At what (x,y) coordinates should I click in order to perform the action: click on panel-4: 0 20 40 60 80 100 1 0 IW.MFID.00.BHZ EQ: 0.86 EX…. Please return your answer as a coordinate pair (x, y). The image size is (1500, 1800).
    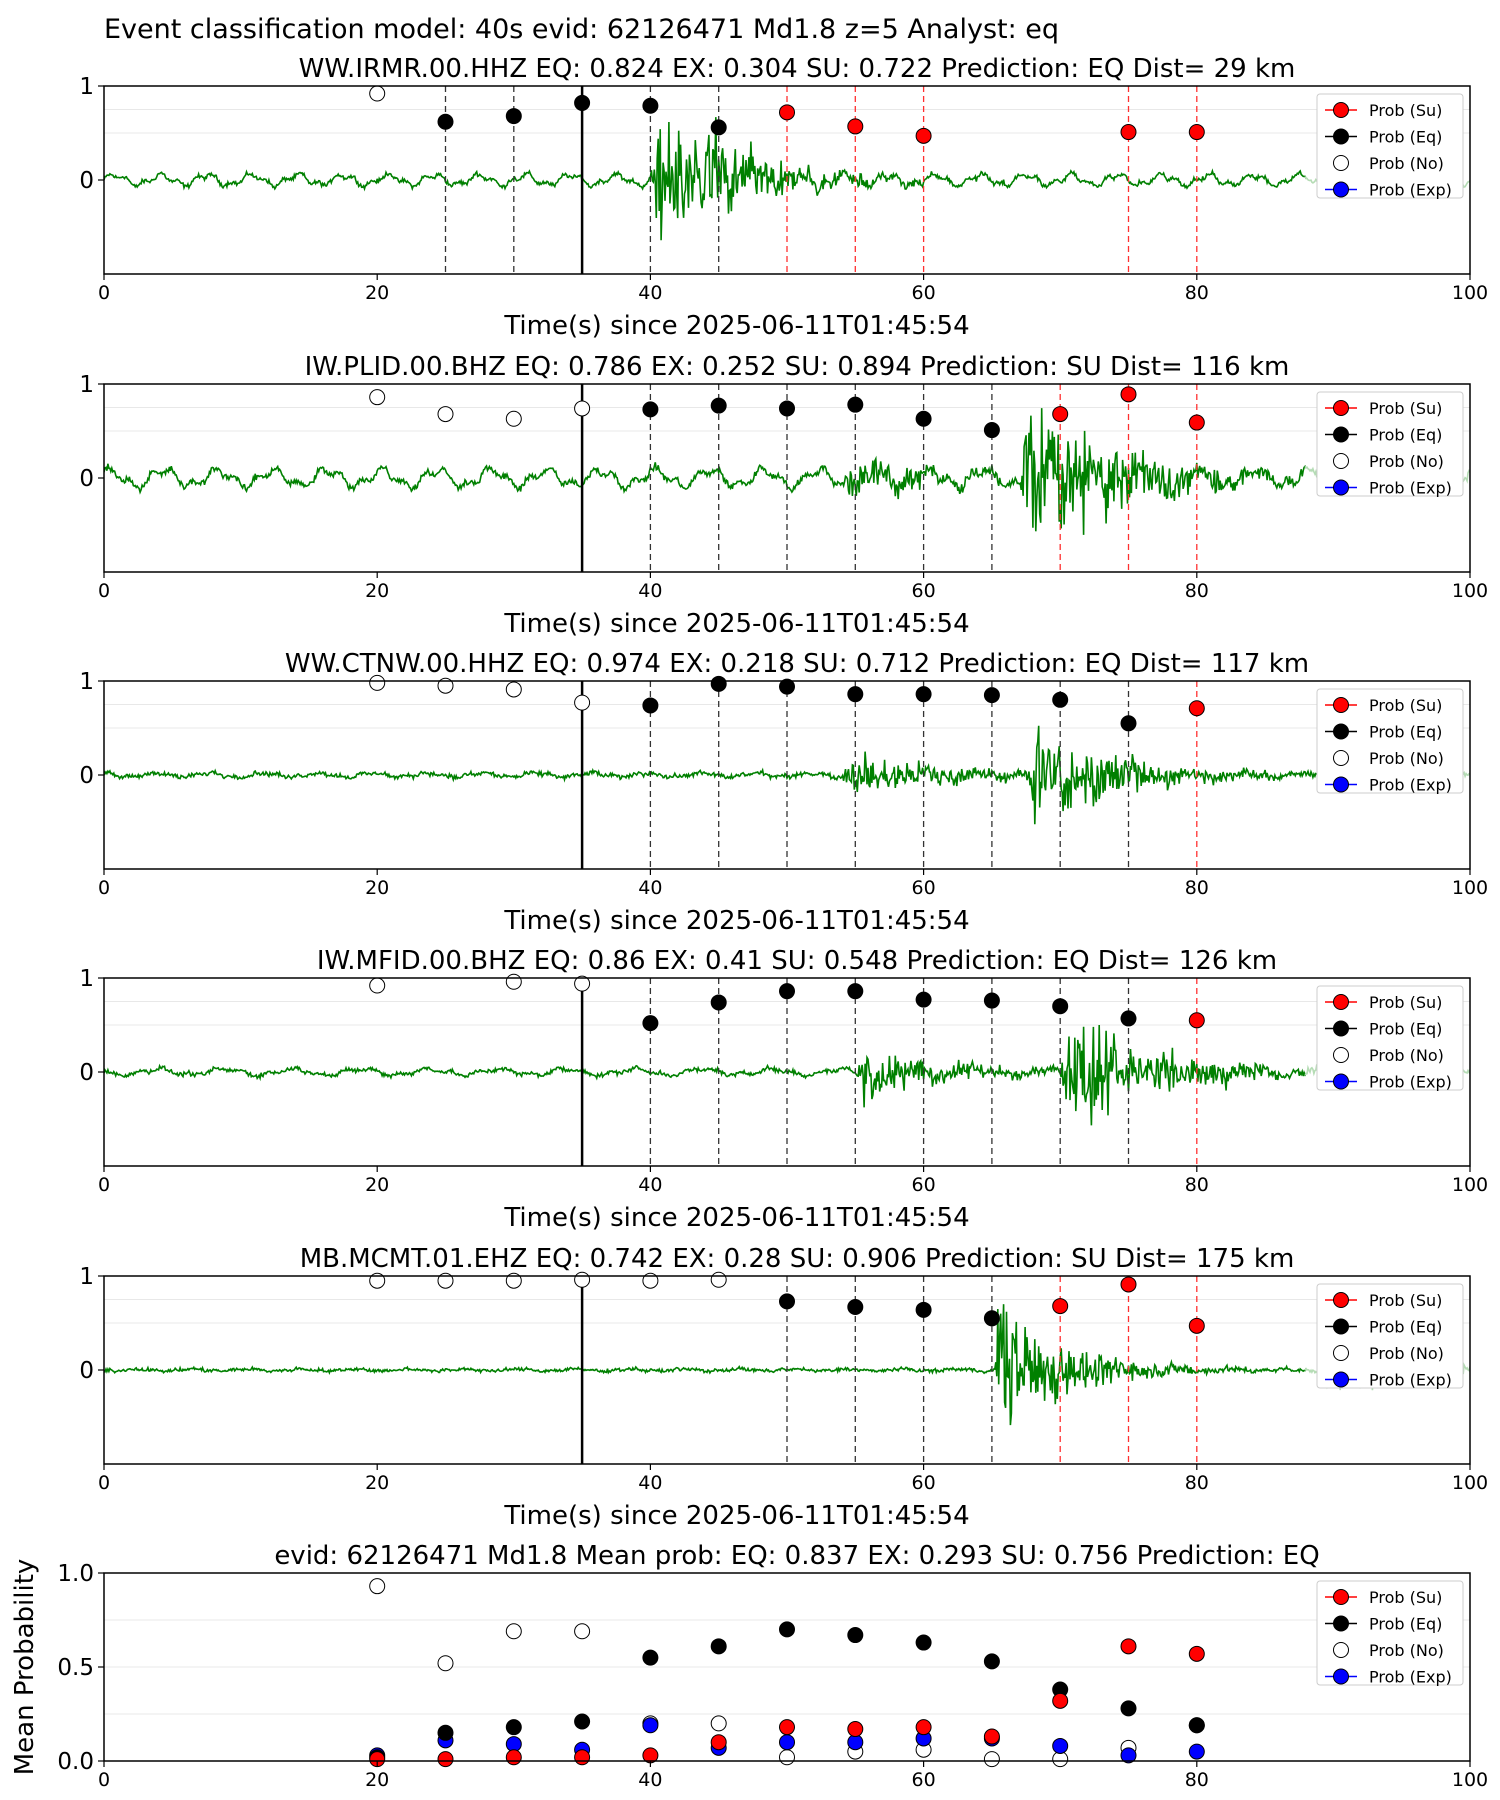
    Looking at the image, I should click on (783, 1089).